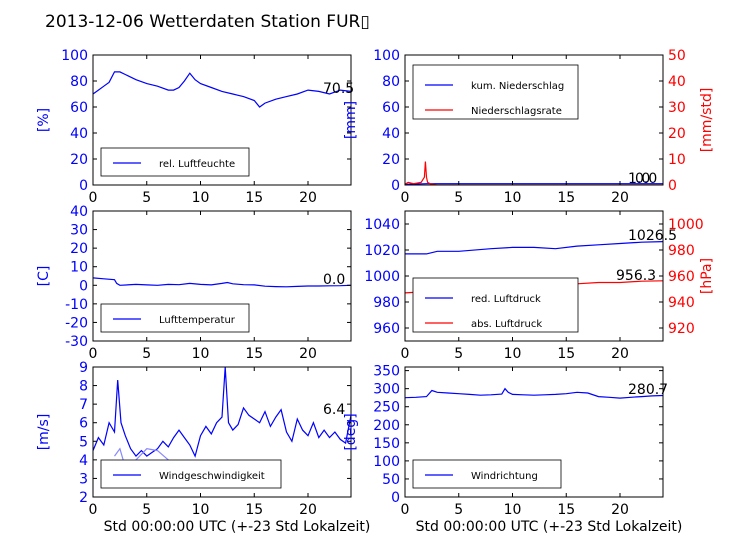 The image size is (736, 552). Describe the element at coordinates (76, 305) in the screenshot. I see `y-tick-label: -10` at that location.